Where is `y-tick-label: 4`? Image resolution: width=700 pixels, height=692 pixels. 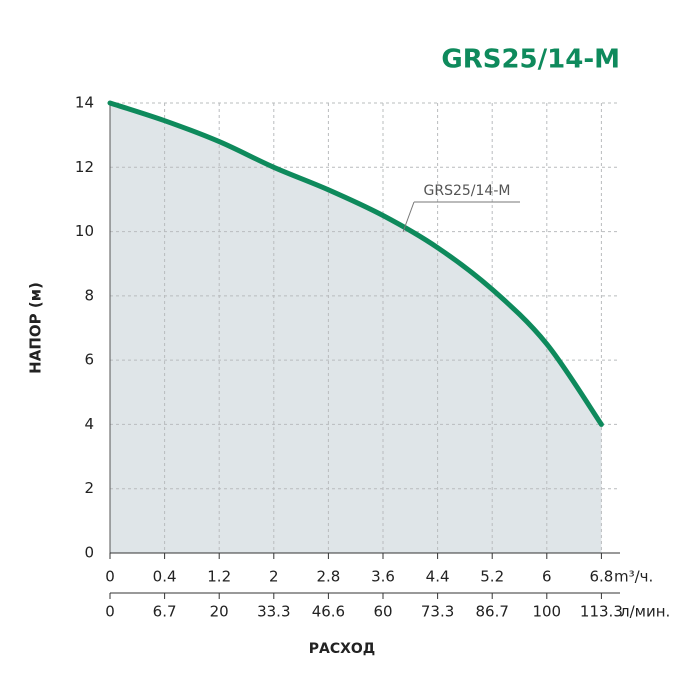 y-tick-label: 4 is located at coordinates (89, 424).